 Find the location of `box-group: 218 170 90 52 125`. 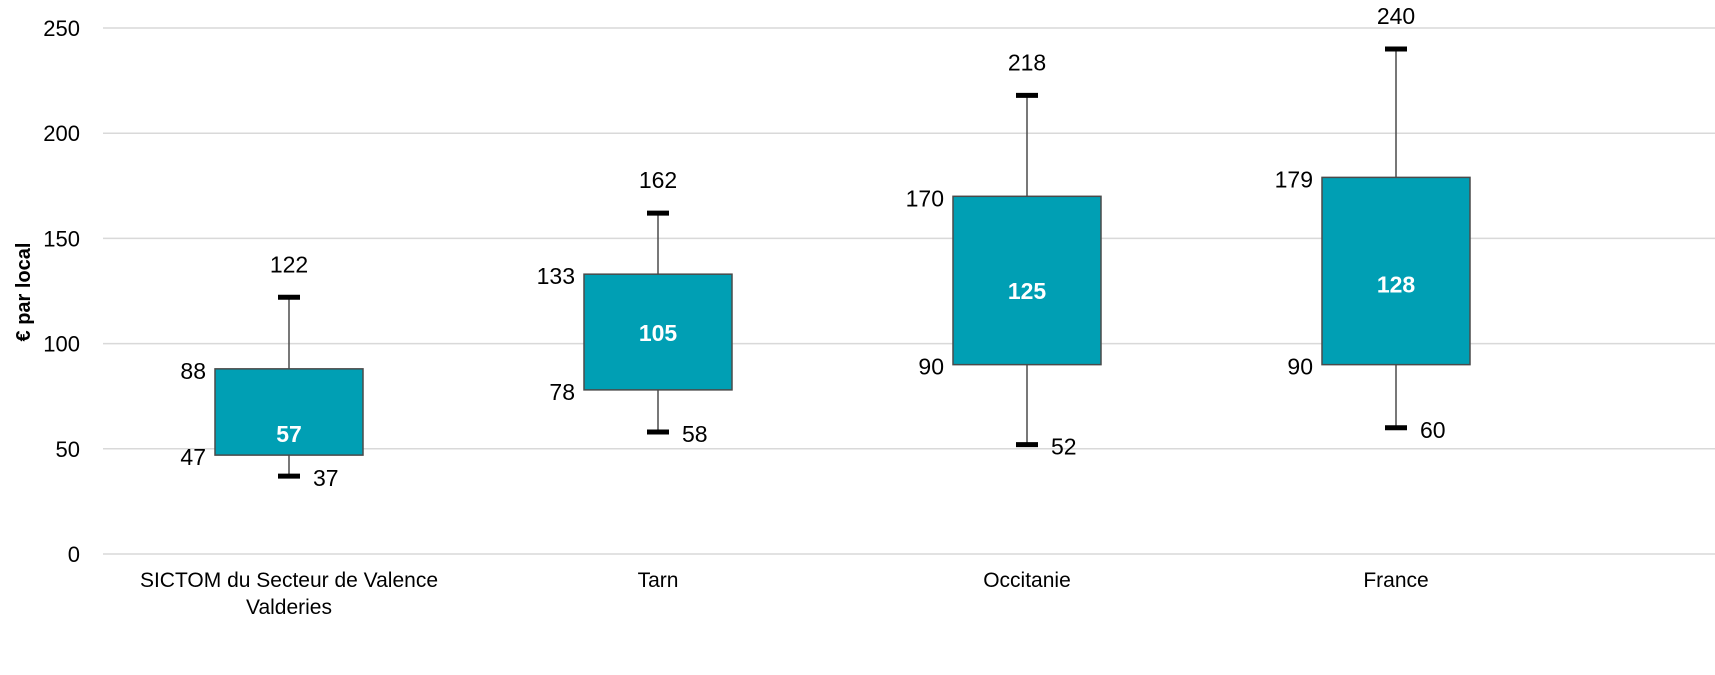

box-group: 218 170 90 52 125 is located at coordinates (1004, 254).